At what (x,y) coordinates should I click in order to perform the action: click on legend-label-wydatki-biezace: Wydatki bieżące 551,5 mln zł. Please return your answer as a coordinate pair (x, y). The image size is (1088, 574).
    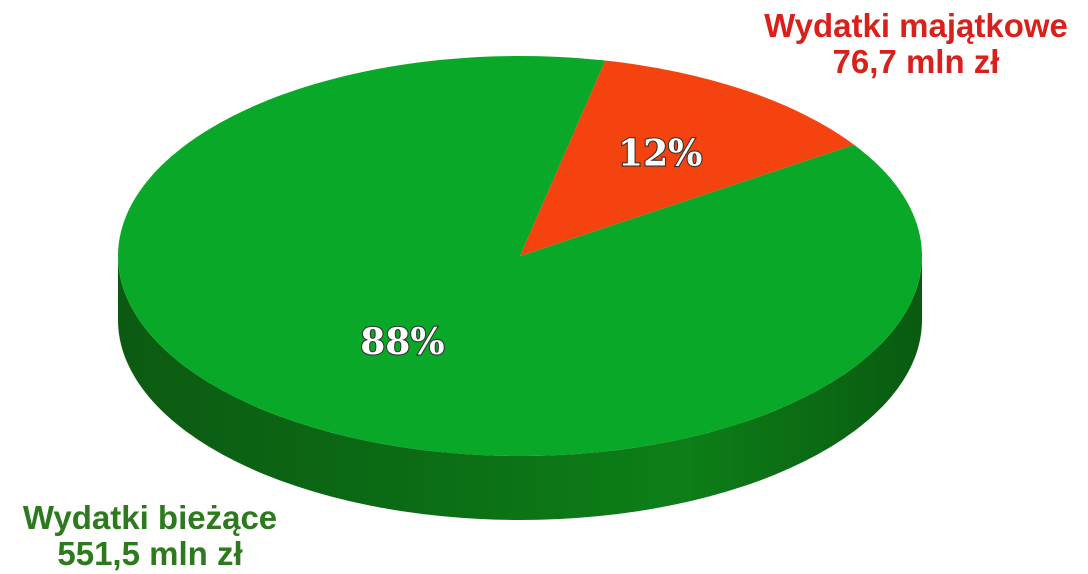
    Looking at the image, I should click on (150, 536).